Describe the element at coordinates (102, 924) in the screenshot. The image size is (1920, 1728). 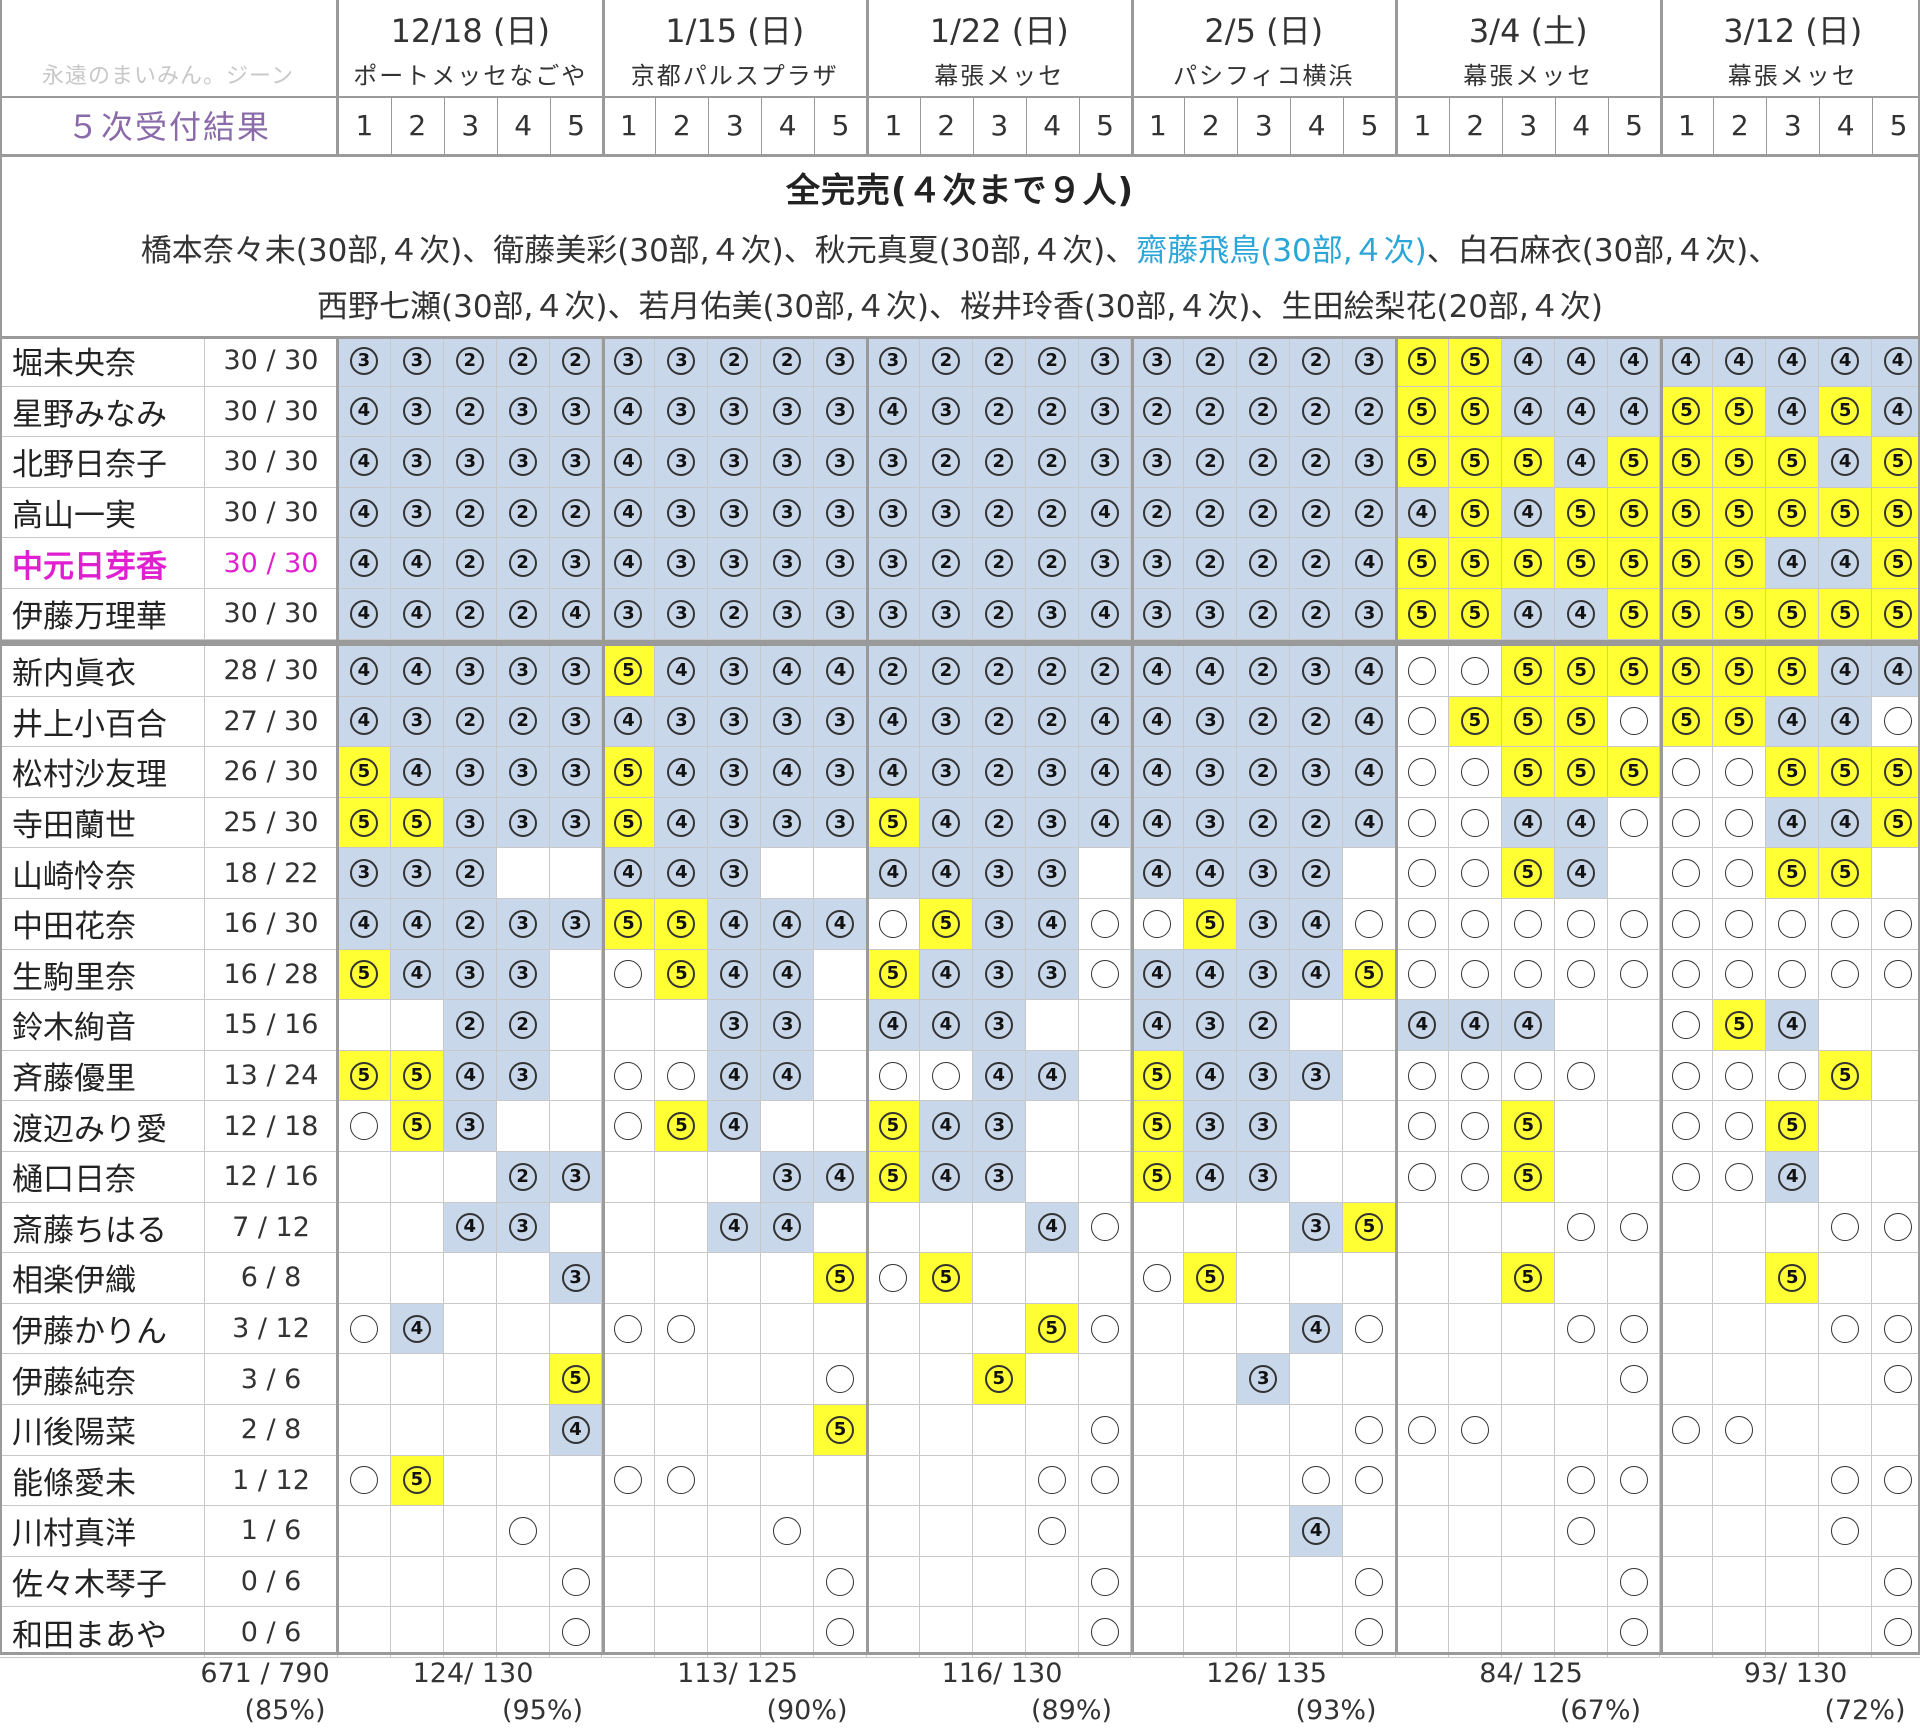
I see `member-name: 中田花奈` at that location.